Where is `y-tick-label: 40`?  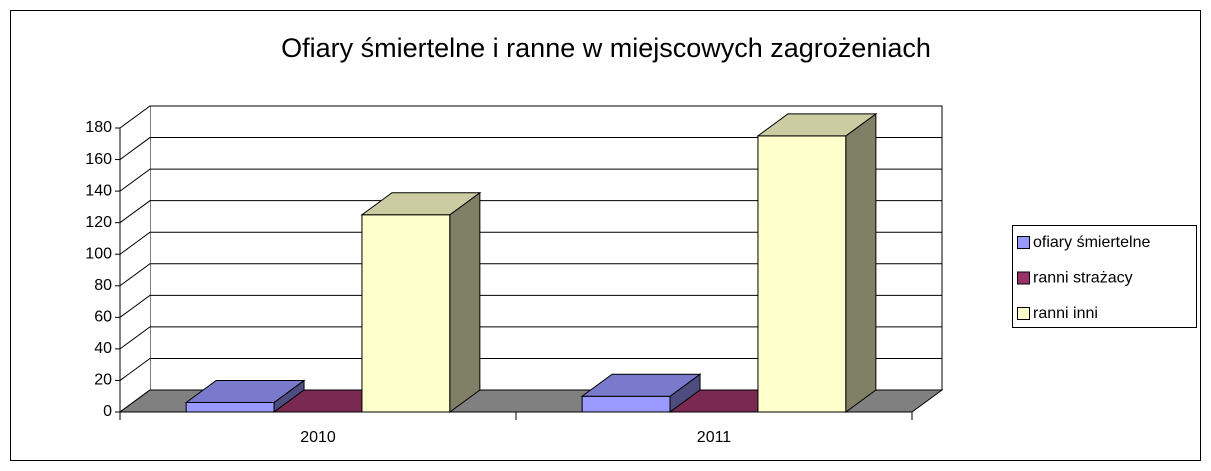
y-tick-label: 40 is located at coordinates (103, 348).